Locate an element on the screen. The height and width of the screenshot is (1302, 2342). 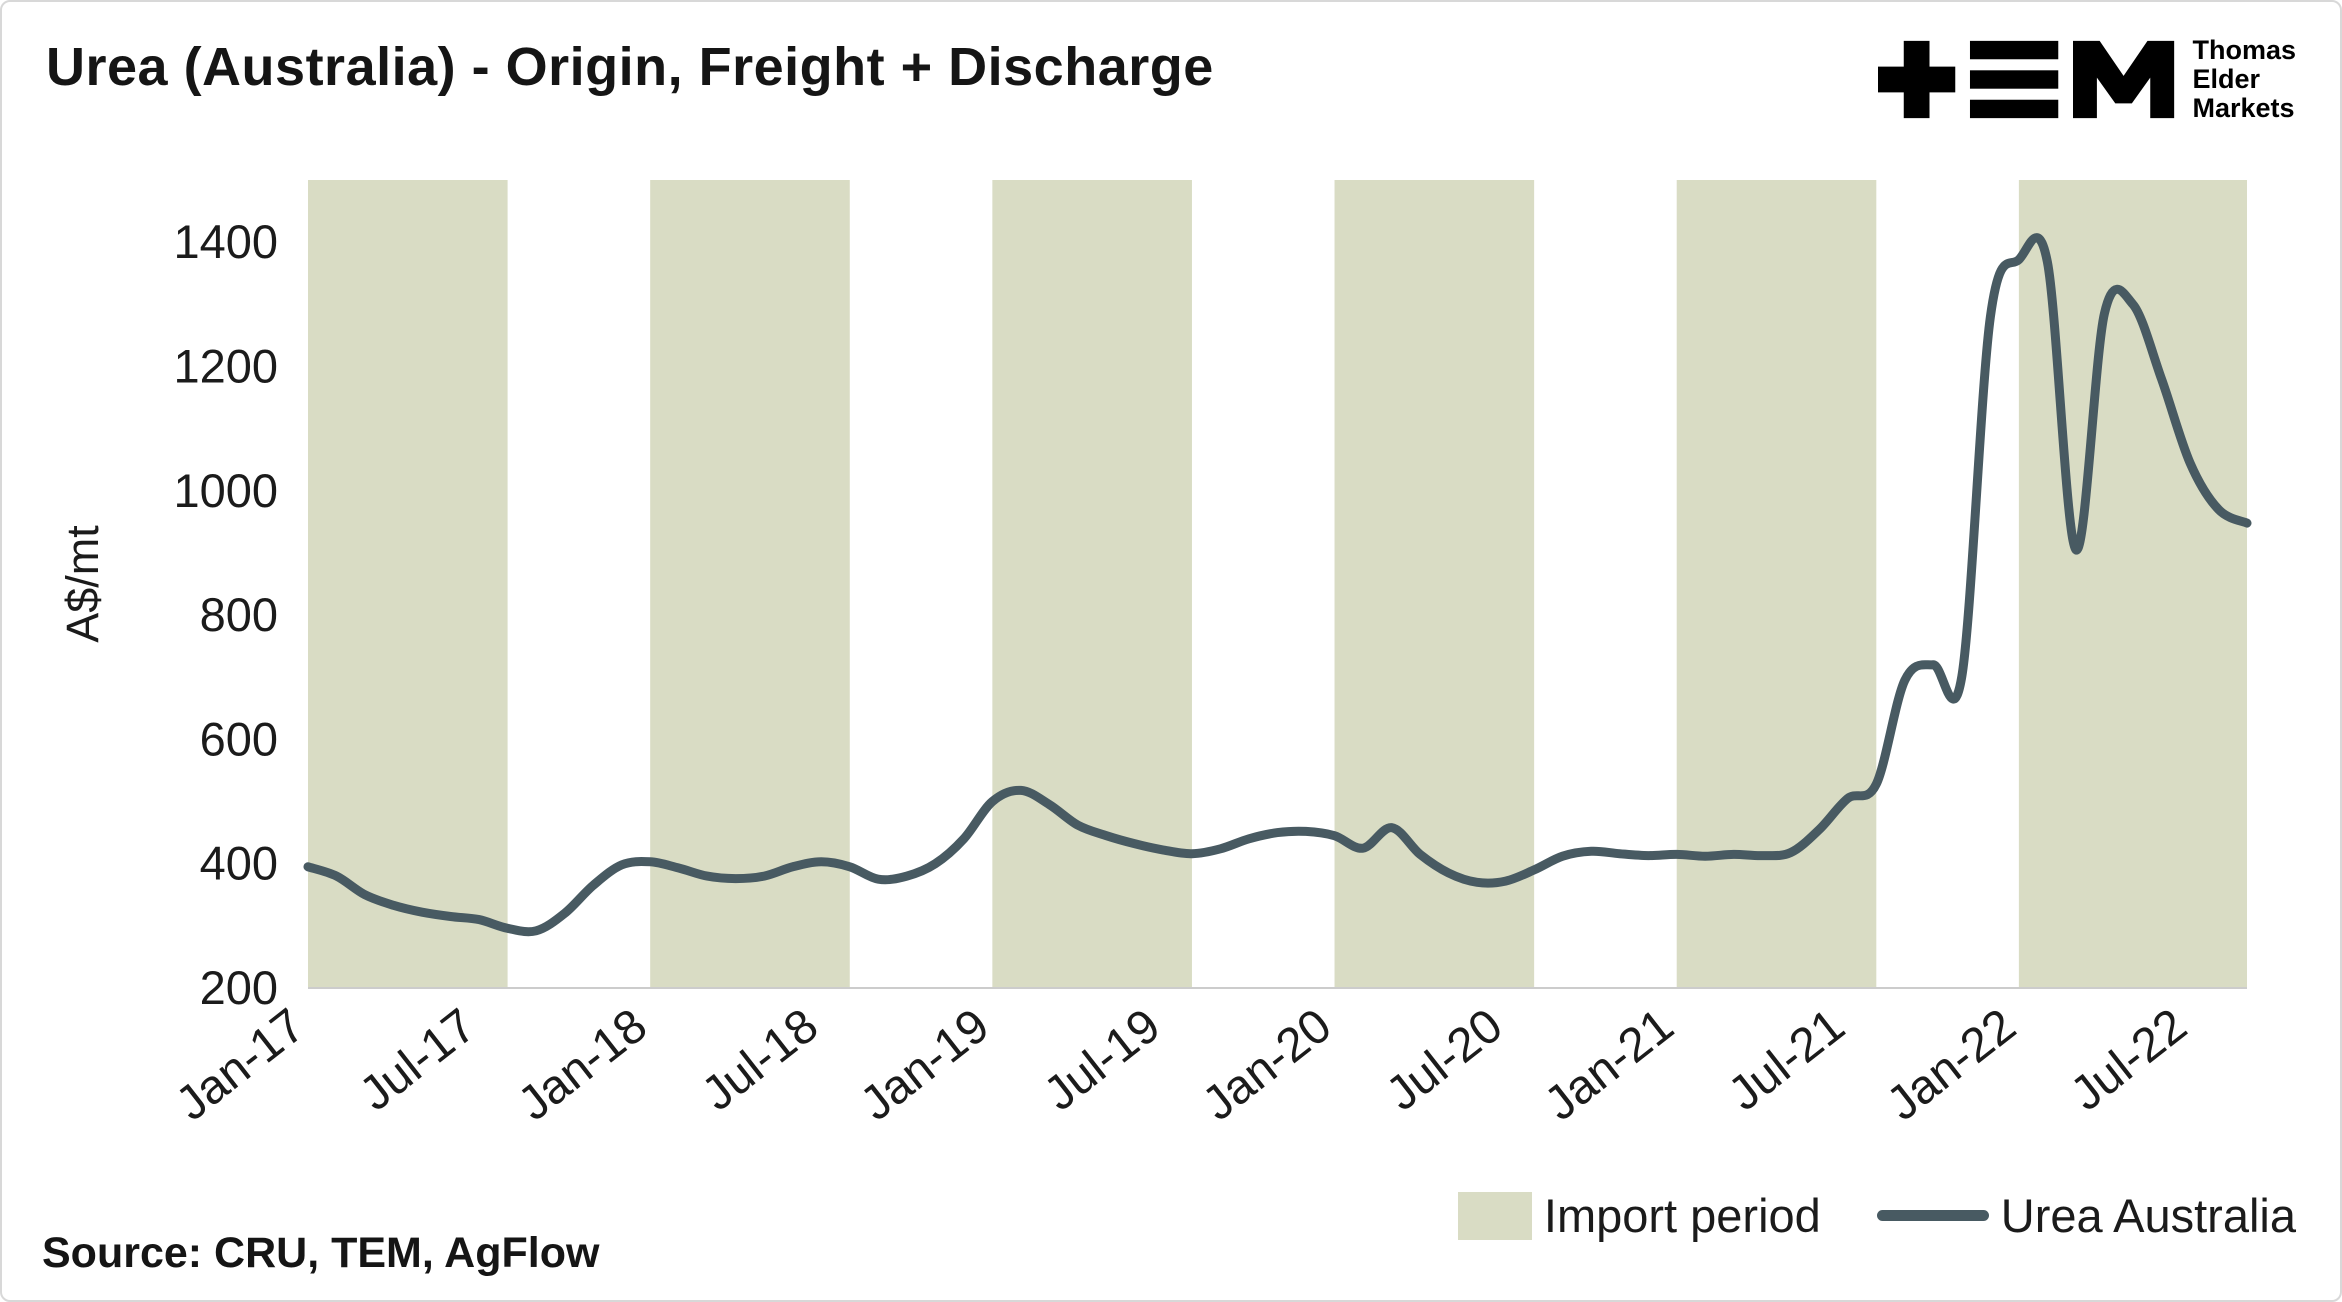
import-period-label: Import period is located at coordinates (1682, 1215).